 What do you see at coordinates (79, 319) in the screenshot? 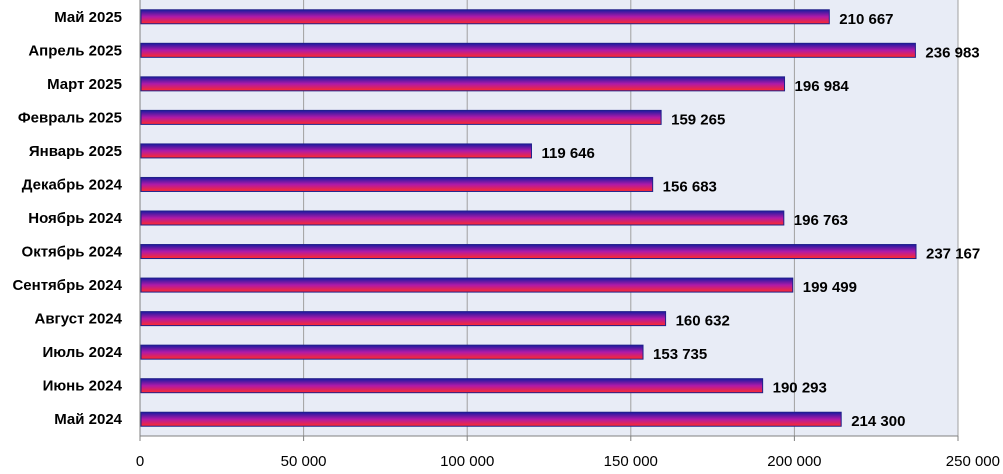
I see `category-label: Август 2024` at bounding box center [79, 319].